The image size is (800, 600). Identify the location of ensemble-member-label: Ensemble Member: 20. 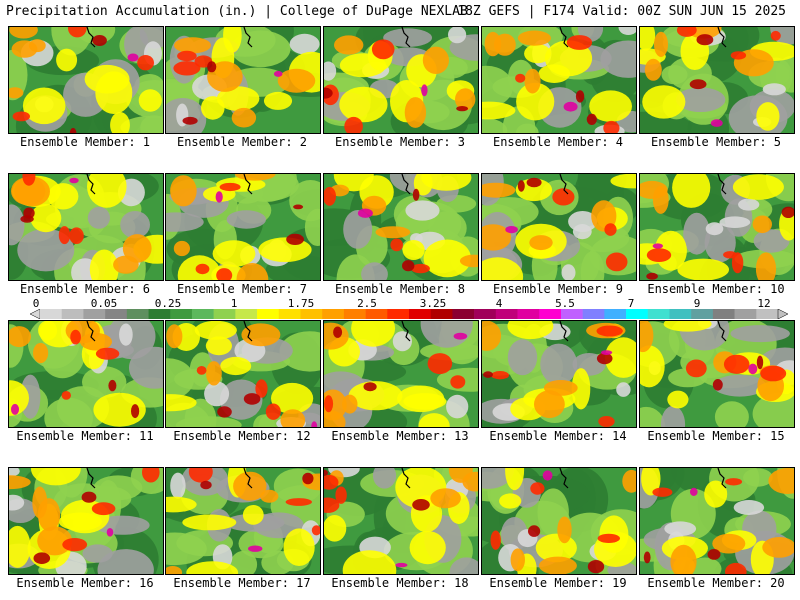
(716, 583).